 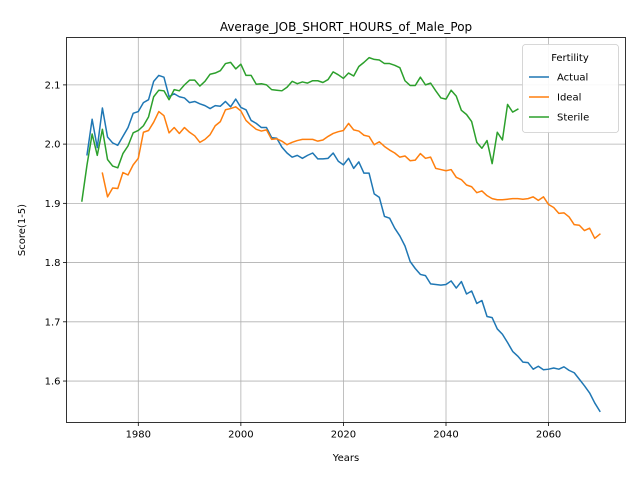 What do you see at coordinates (573, 118) in the screenshot?
I see `legend-label-sterile: Sterile` at bounding box center [573, 118].